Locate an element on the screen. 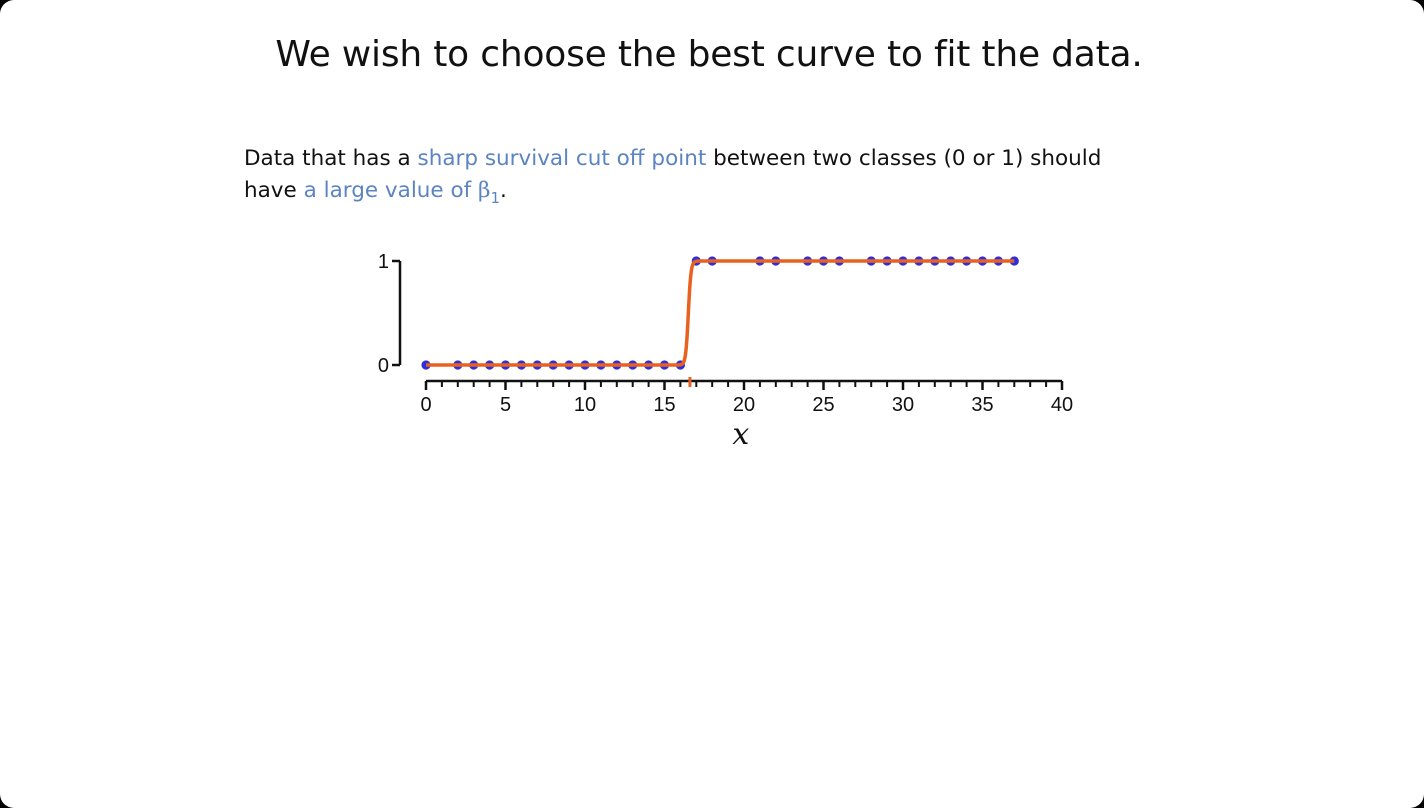 The height and width of the screenshot is (808, 1424). x-tick-label: 25 is located at coordinates (823, 405).